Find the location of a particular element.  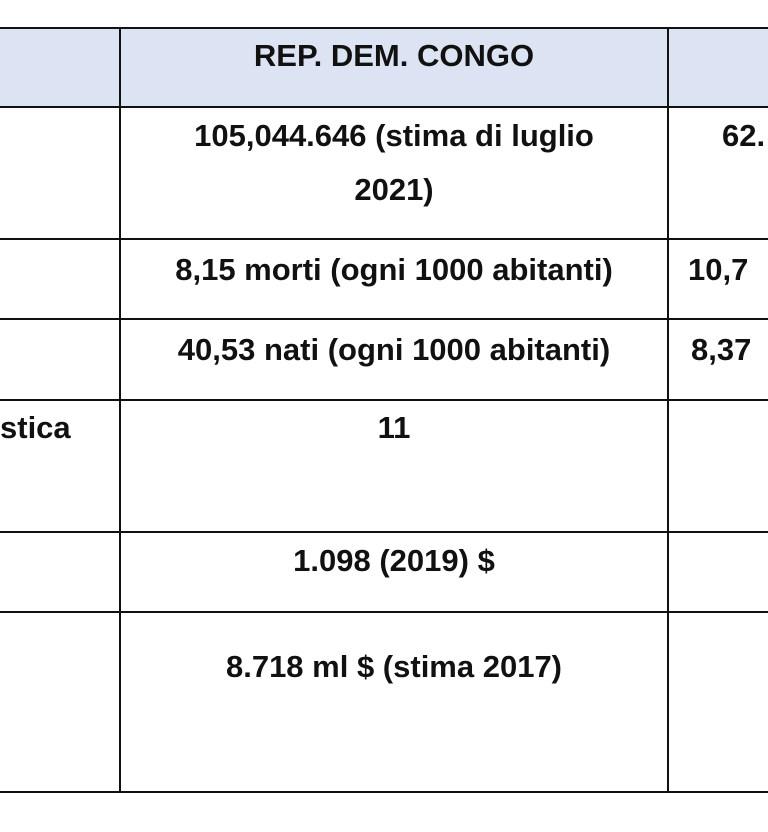

table-header-cell-col3 is located at coordinates (718, 68).